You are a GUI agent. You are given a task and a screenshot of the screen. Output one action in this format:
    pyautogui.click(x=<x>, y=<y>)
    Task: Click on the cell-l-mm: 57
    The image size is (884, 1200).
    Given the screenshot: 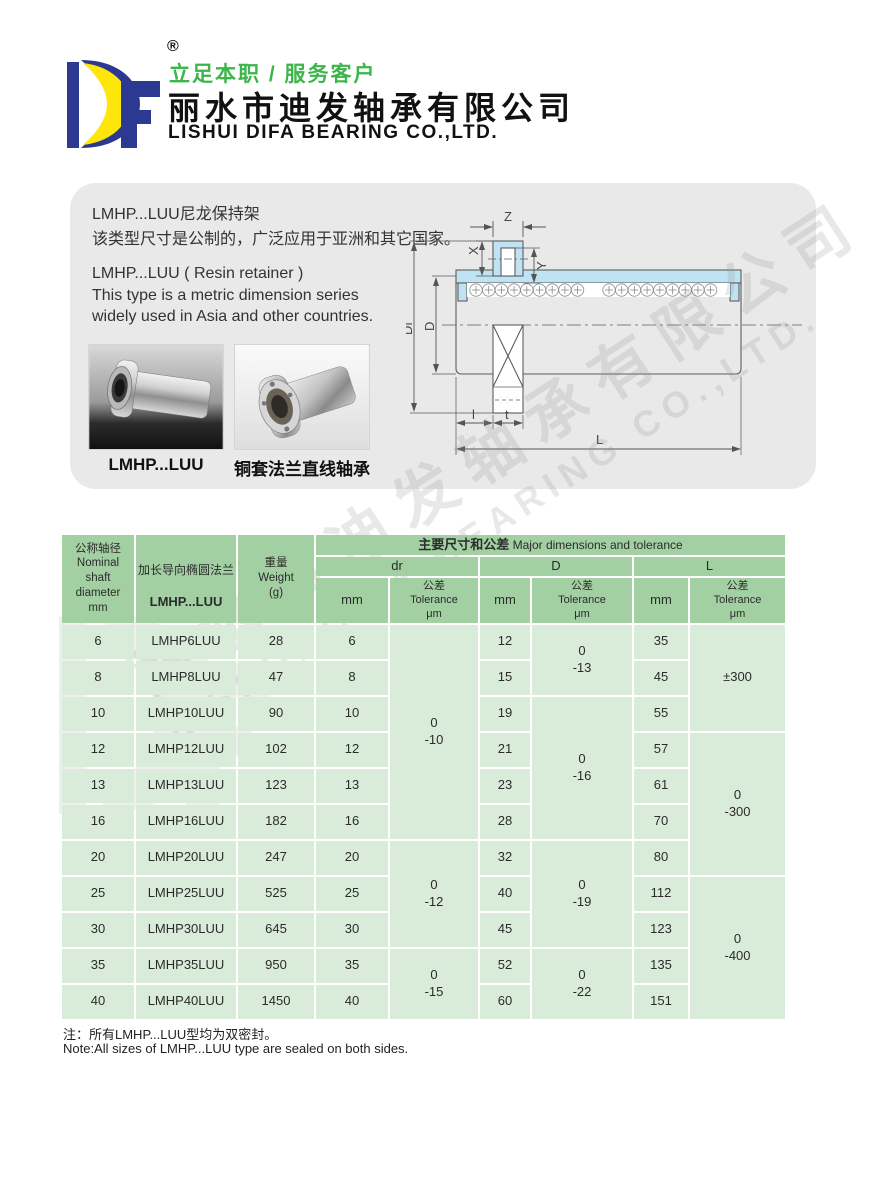 What is the action you would take?
    pyautogui.click(x=661, y=749)
    